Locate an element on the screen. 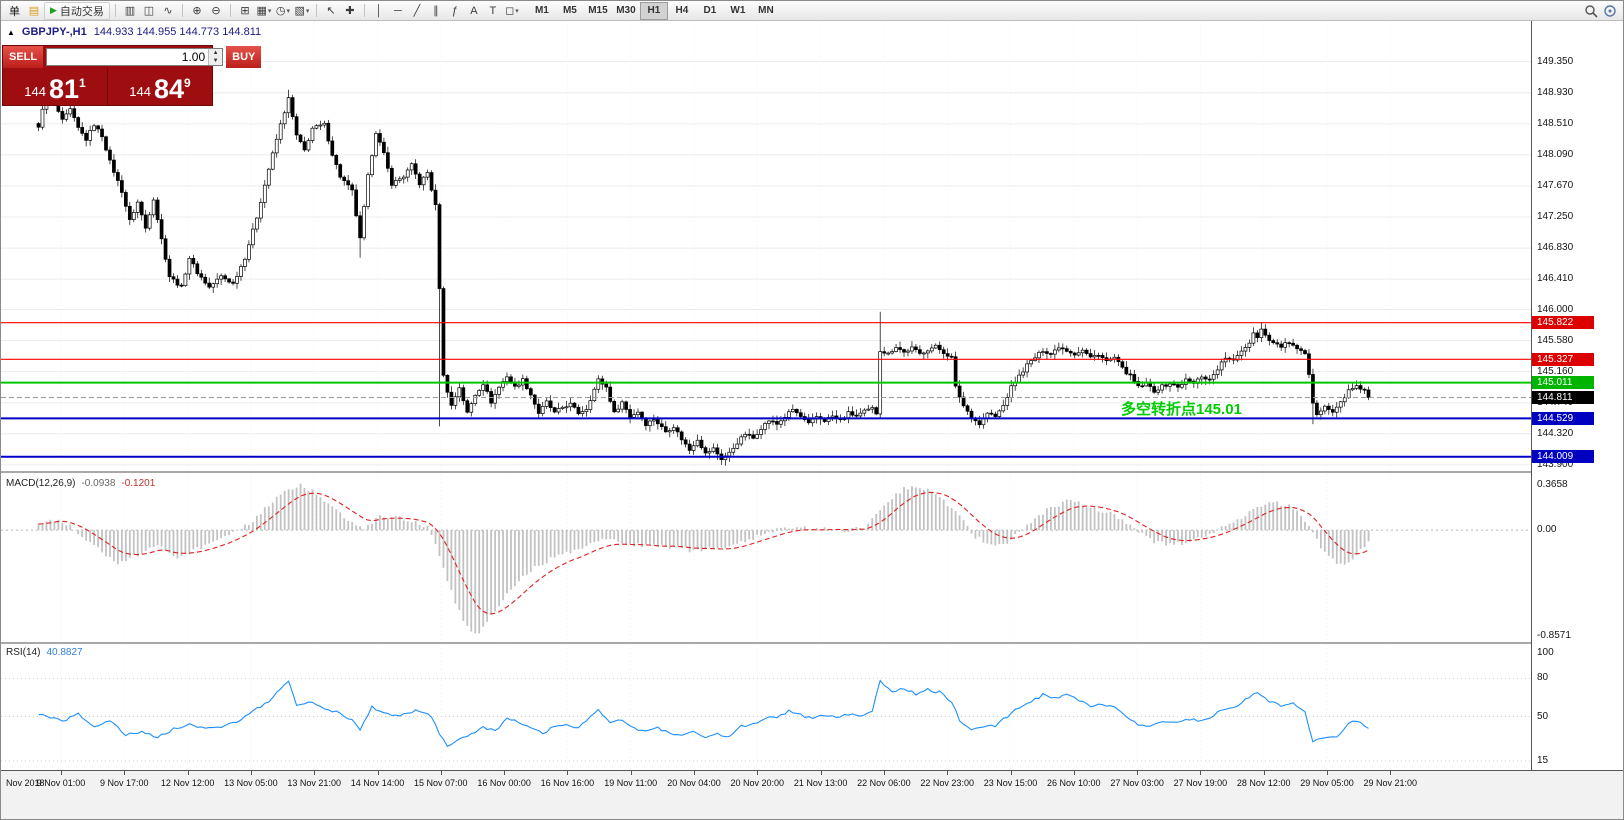 This screenshot has height=820, width=1624. timeframe-H4: H4 is located at coordinates (682, 10).